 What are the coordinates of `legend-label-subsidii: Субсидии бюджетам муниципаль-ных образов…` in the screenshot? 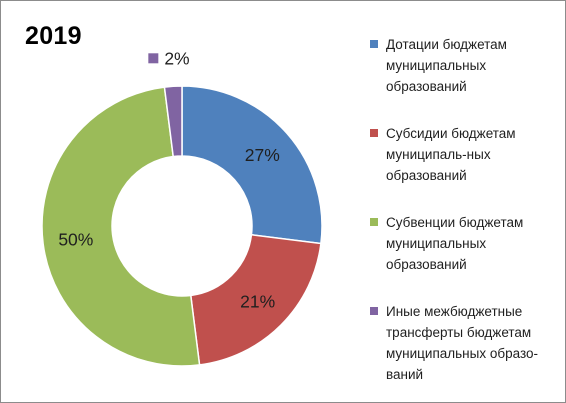 It's located at (451, 154).